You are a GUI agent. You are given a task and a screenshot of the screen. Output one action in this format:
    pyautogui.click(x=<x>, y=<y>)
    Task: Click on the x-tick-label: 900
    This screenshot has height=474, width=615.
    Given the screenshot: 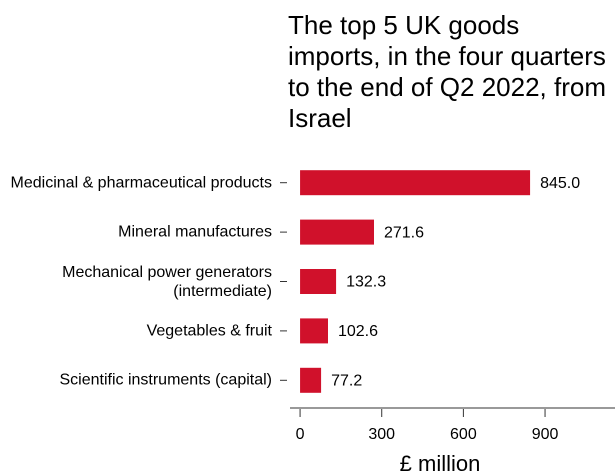 What is the action you would take?
    pyautogui.click(x=545, y=434)
    